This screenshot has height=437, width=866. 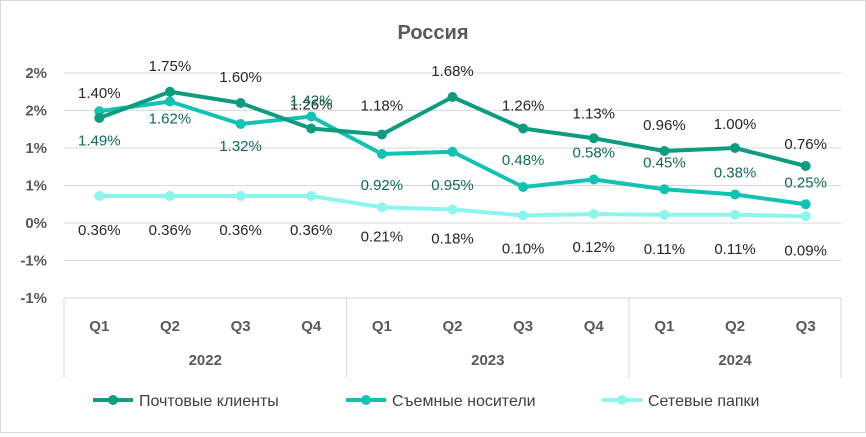 What do you see at coordinates (452, 239) in the screenshot?
I see `data-label: 0.18%` at bounding box center [452, 239].